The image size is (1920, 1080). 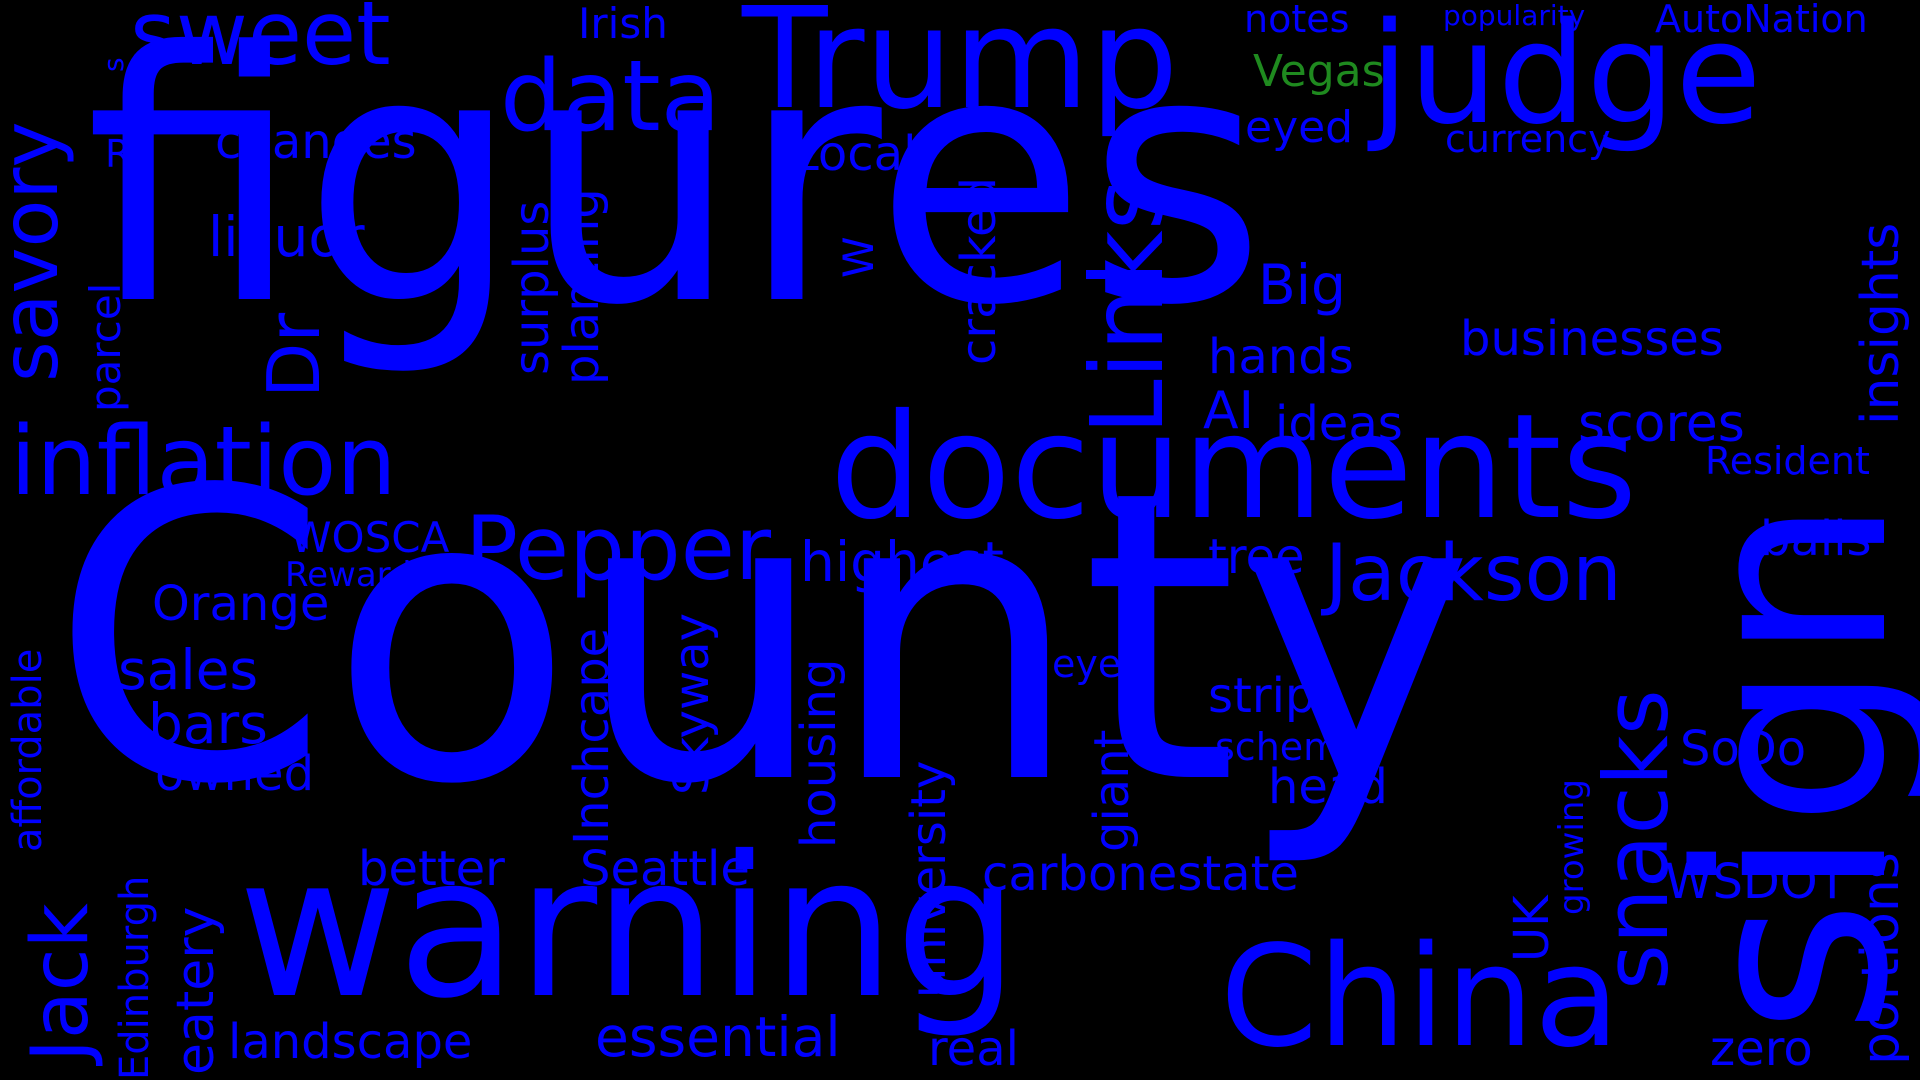 I want to click on word-hands: hands, so click(x=1281, y=357).